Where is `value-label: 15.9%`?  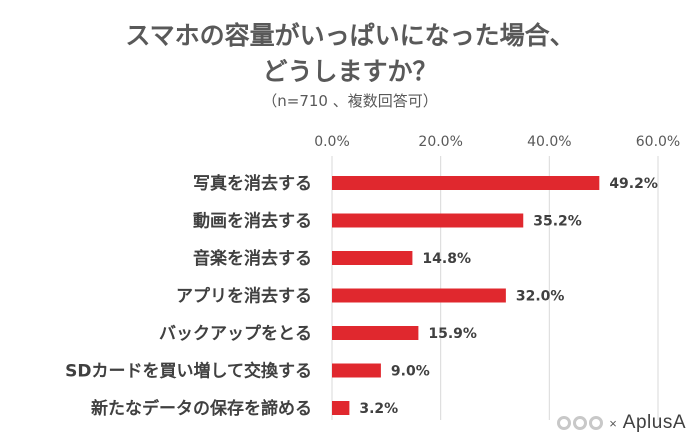 value-label: 15.9% is located at coordinates (452, 334).